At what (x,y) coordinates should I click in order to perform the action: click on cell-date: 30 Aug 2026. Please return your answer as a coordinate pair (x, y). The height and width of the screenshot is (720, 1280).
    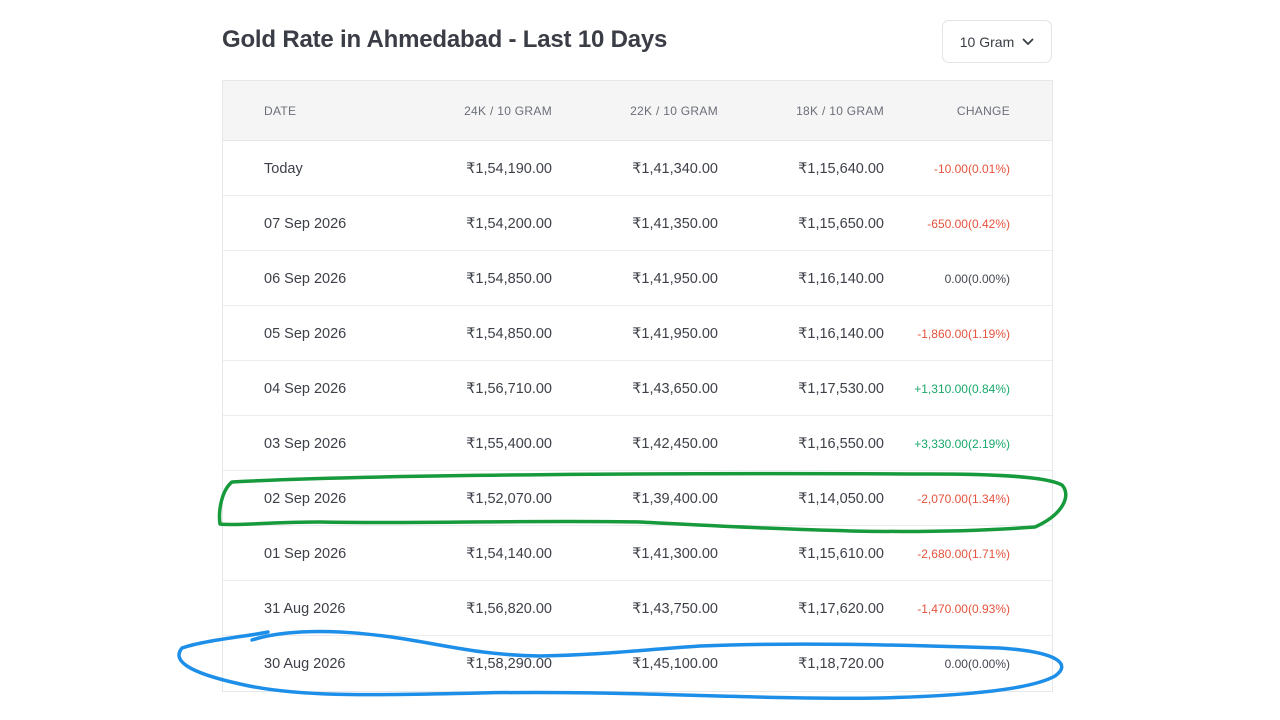
    Looking at the image, I should click on (305, 664).